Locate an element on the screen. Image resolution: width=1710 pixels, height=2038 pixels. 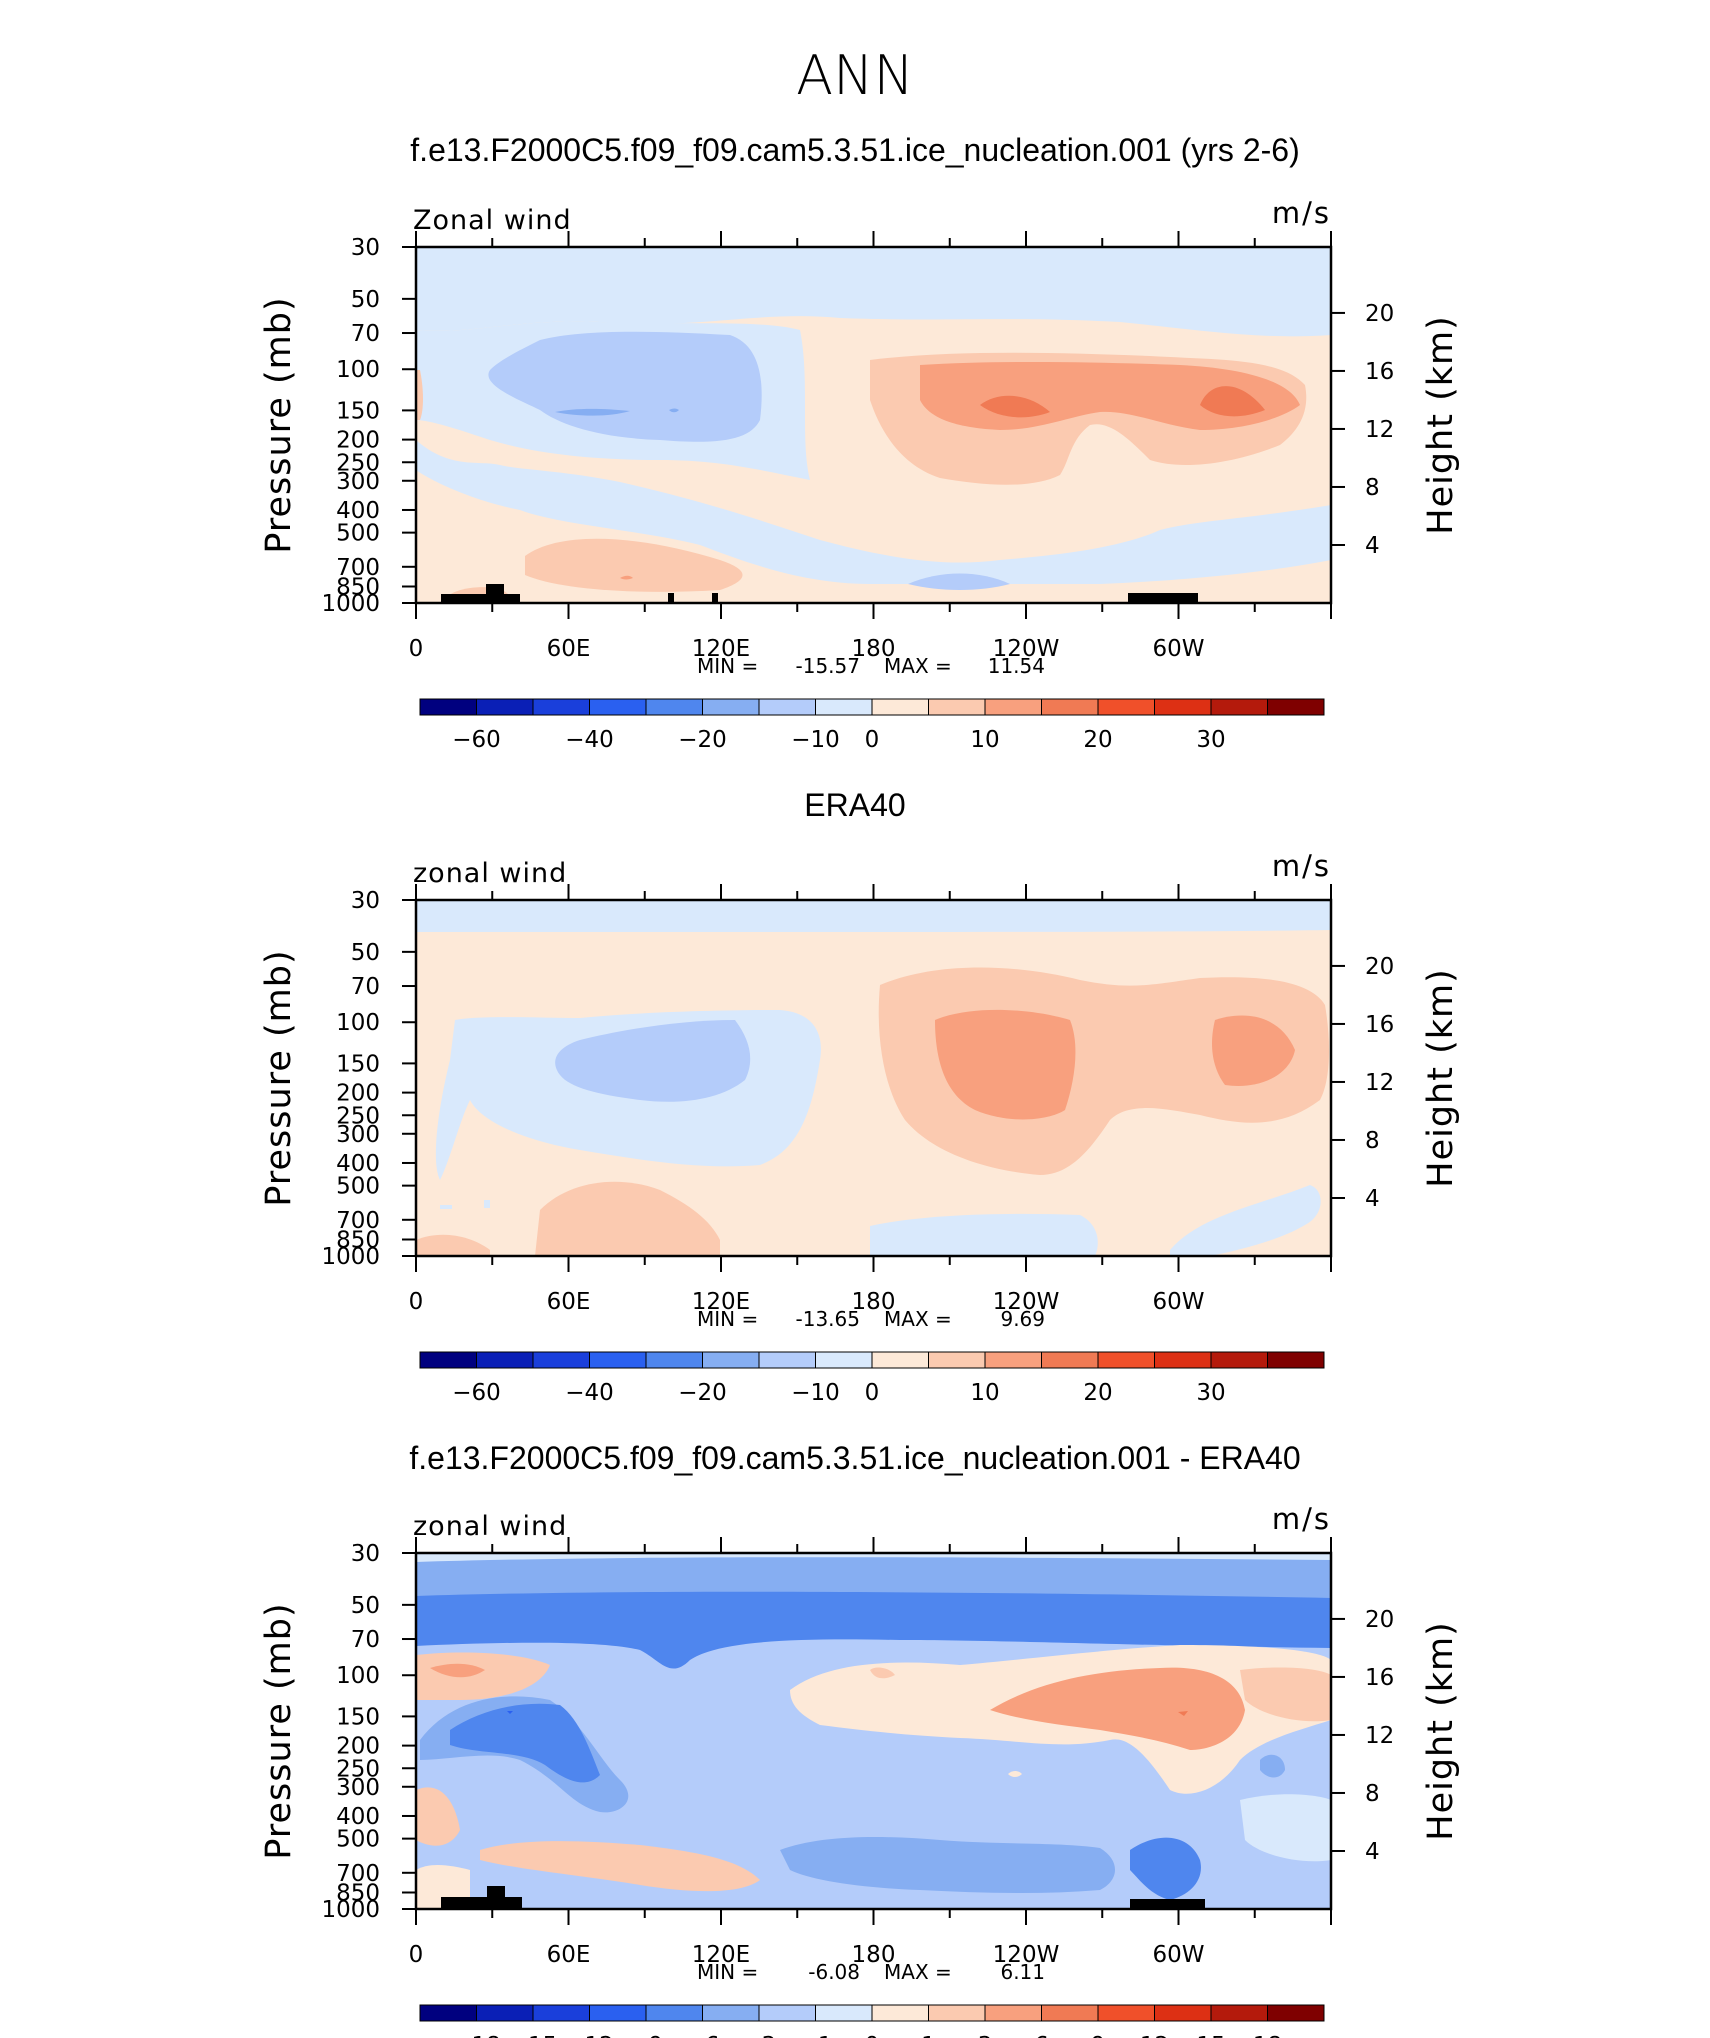
lon-tick-label: 60W is located at coordinates (1178, 1302).